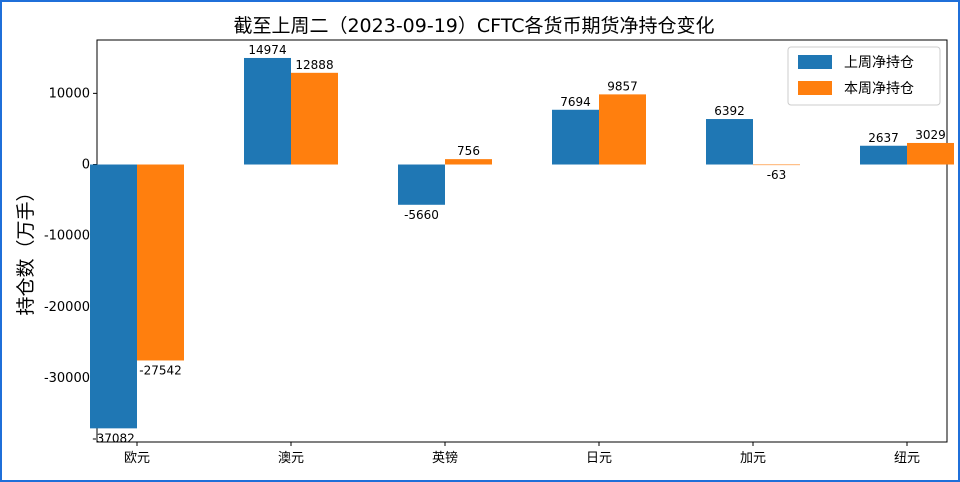 Image resolution: width=960 pixels, height=482 pixels. Describe the element at coordinates (67, 236) in the screenshot. I see `y-tick-label: -10000` at that location.